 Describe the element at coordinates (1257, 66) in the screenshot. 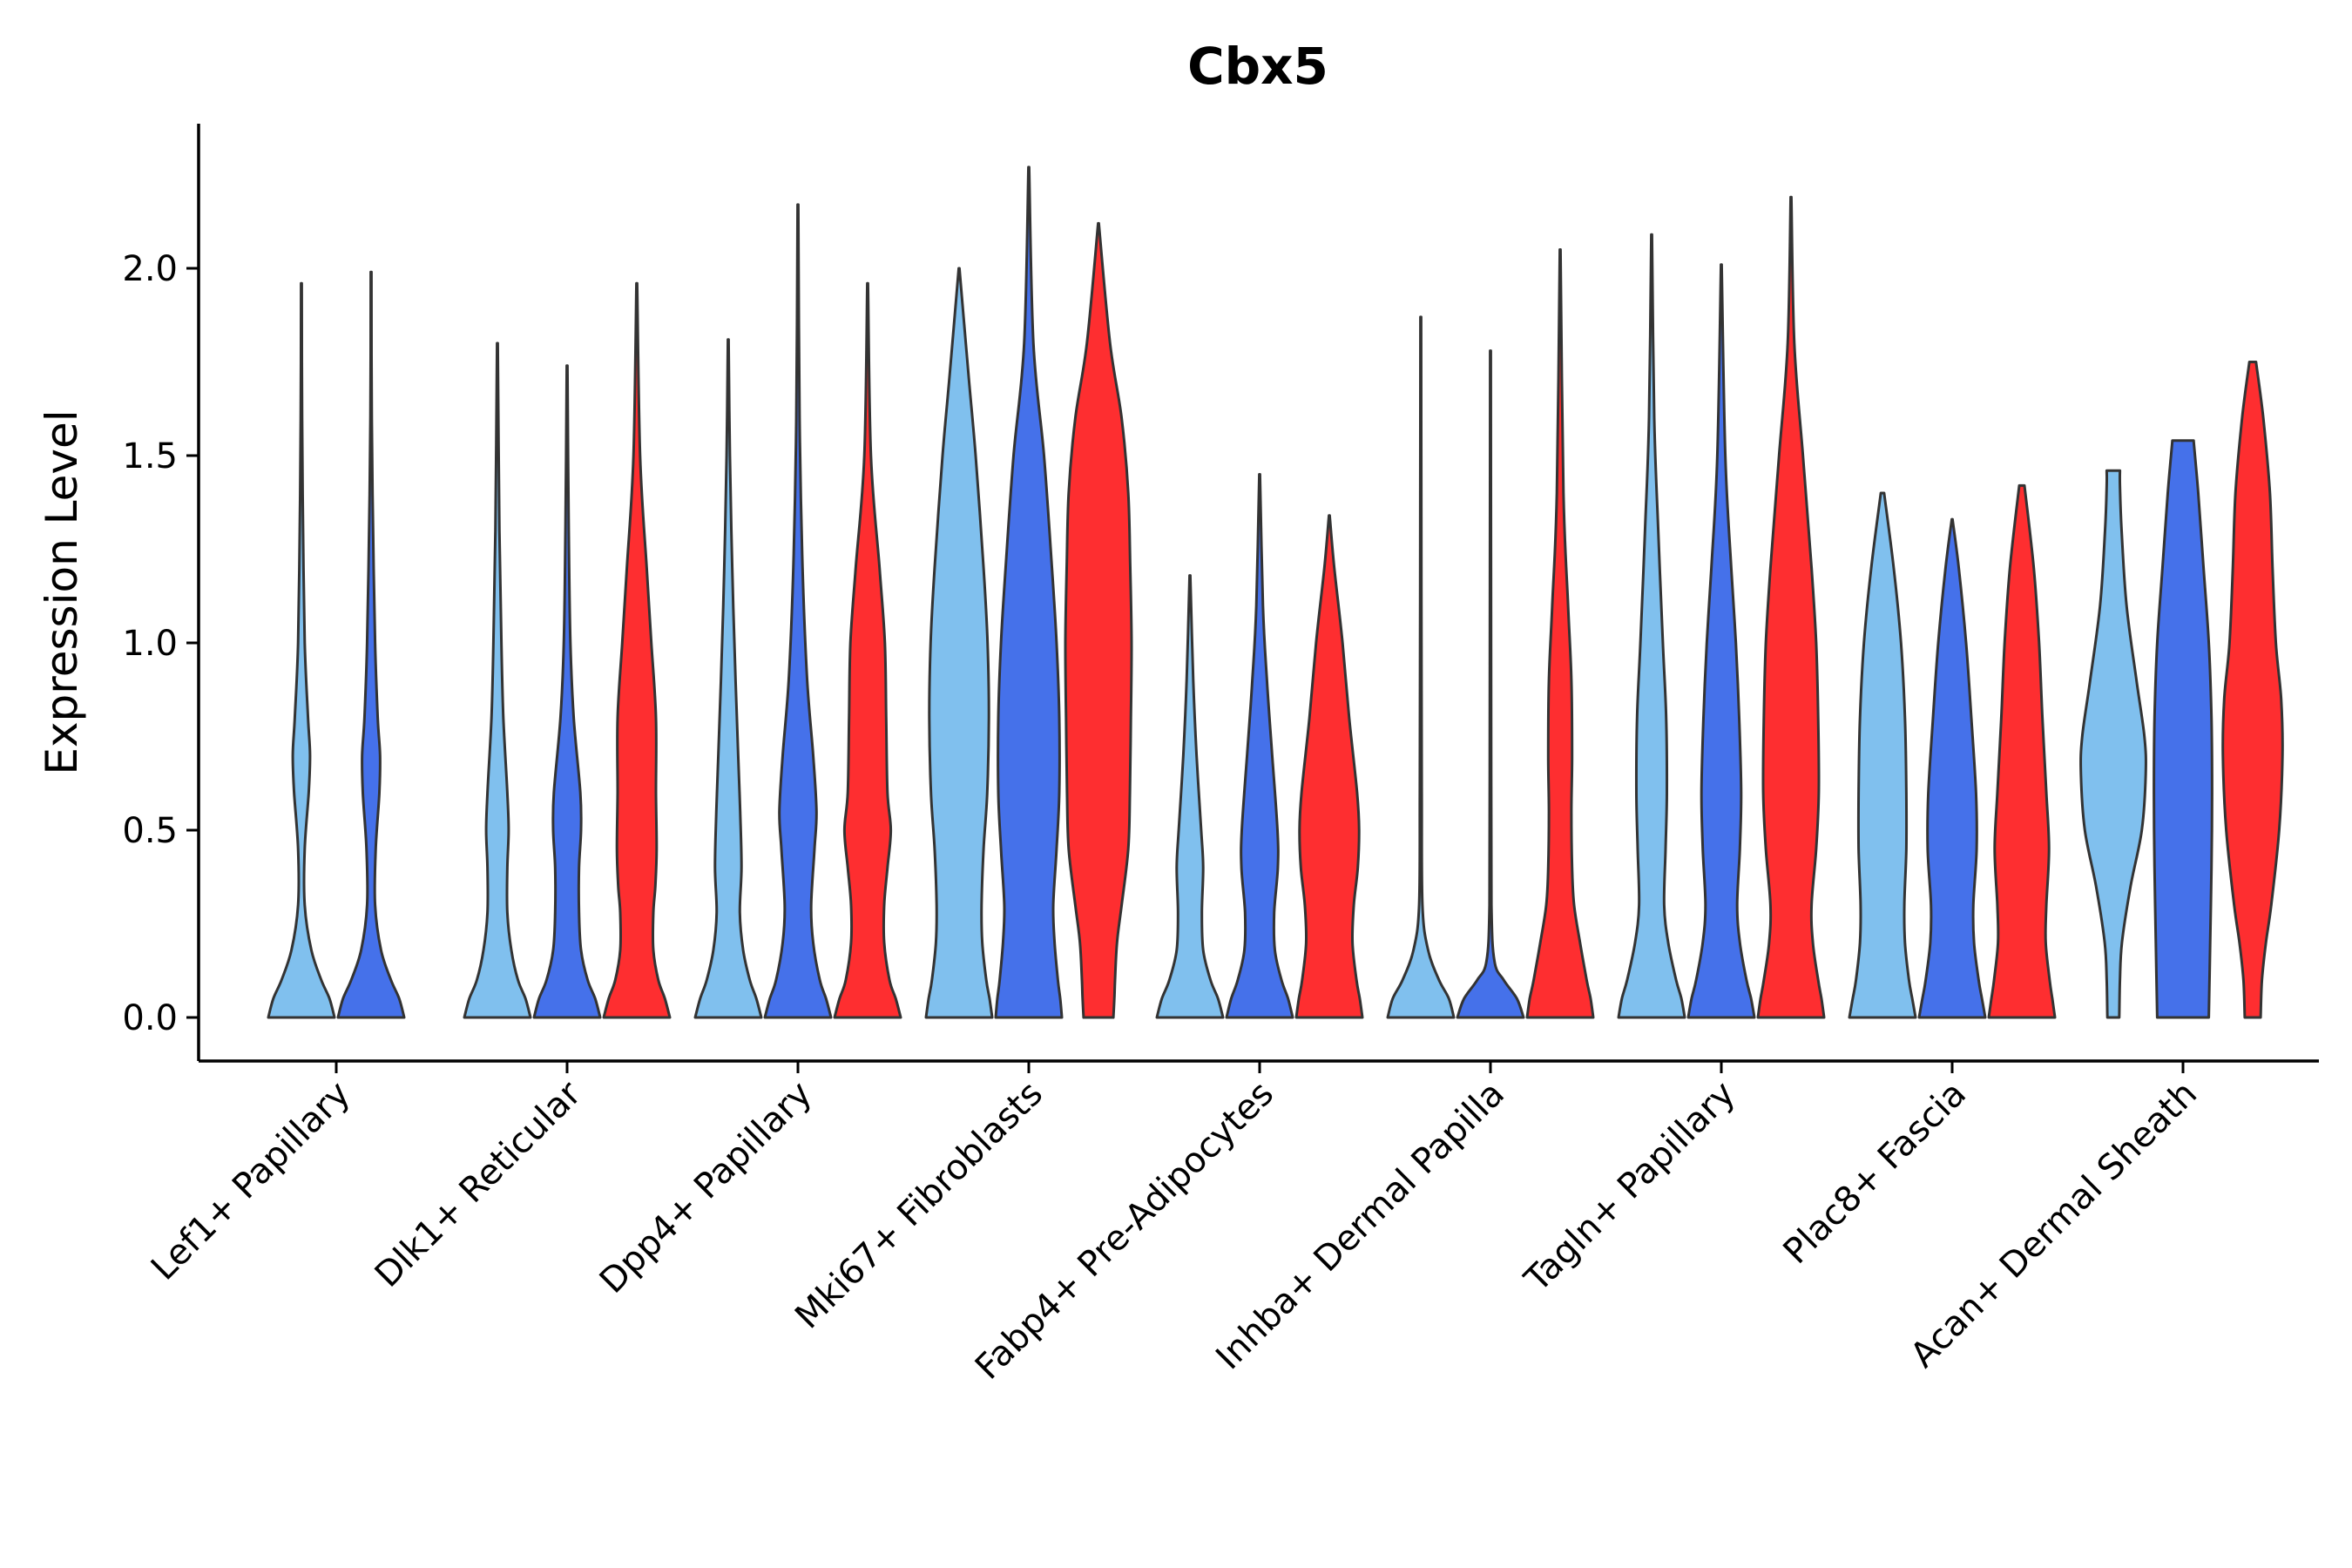

I see `chart-title: Cbx5` at that location.